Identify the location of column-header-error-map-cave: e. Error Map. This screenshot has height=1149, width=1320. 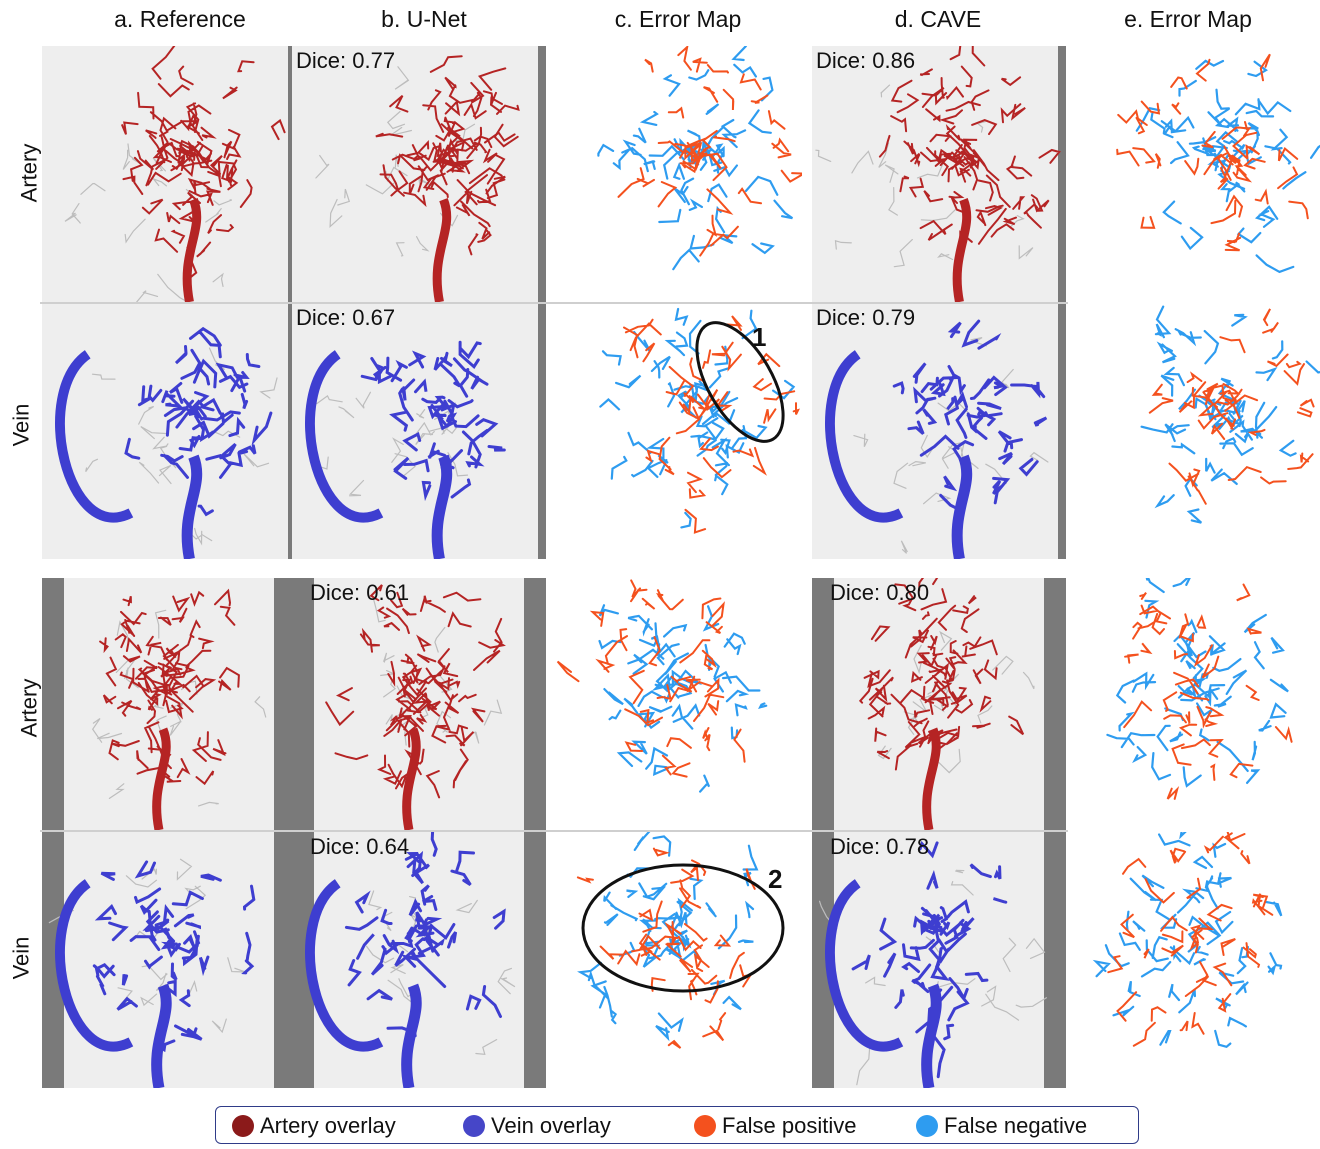
(1188, 19).